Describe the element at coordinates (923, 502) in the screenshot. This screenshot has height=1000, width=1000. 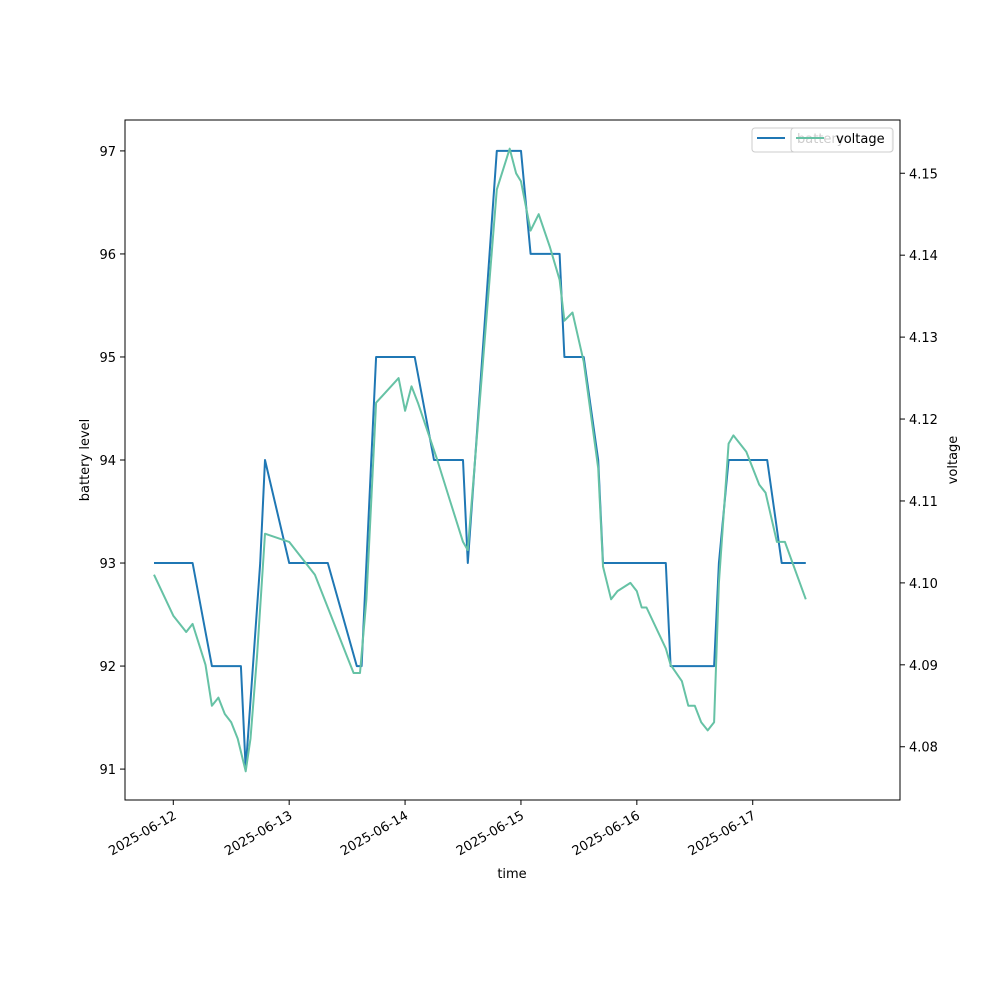
I see `y2-tick-label: 4.11` at that location.